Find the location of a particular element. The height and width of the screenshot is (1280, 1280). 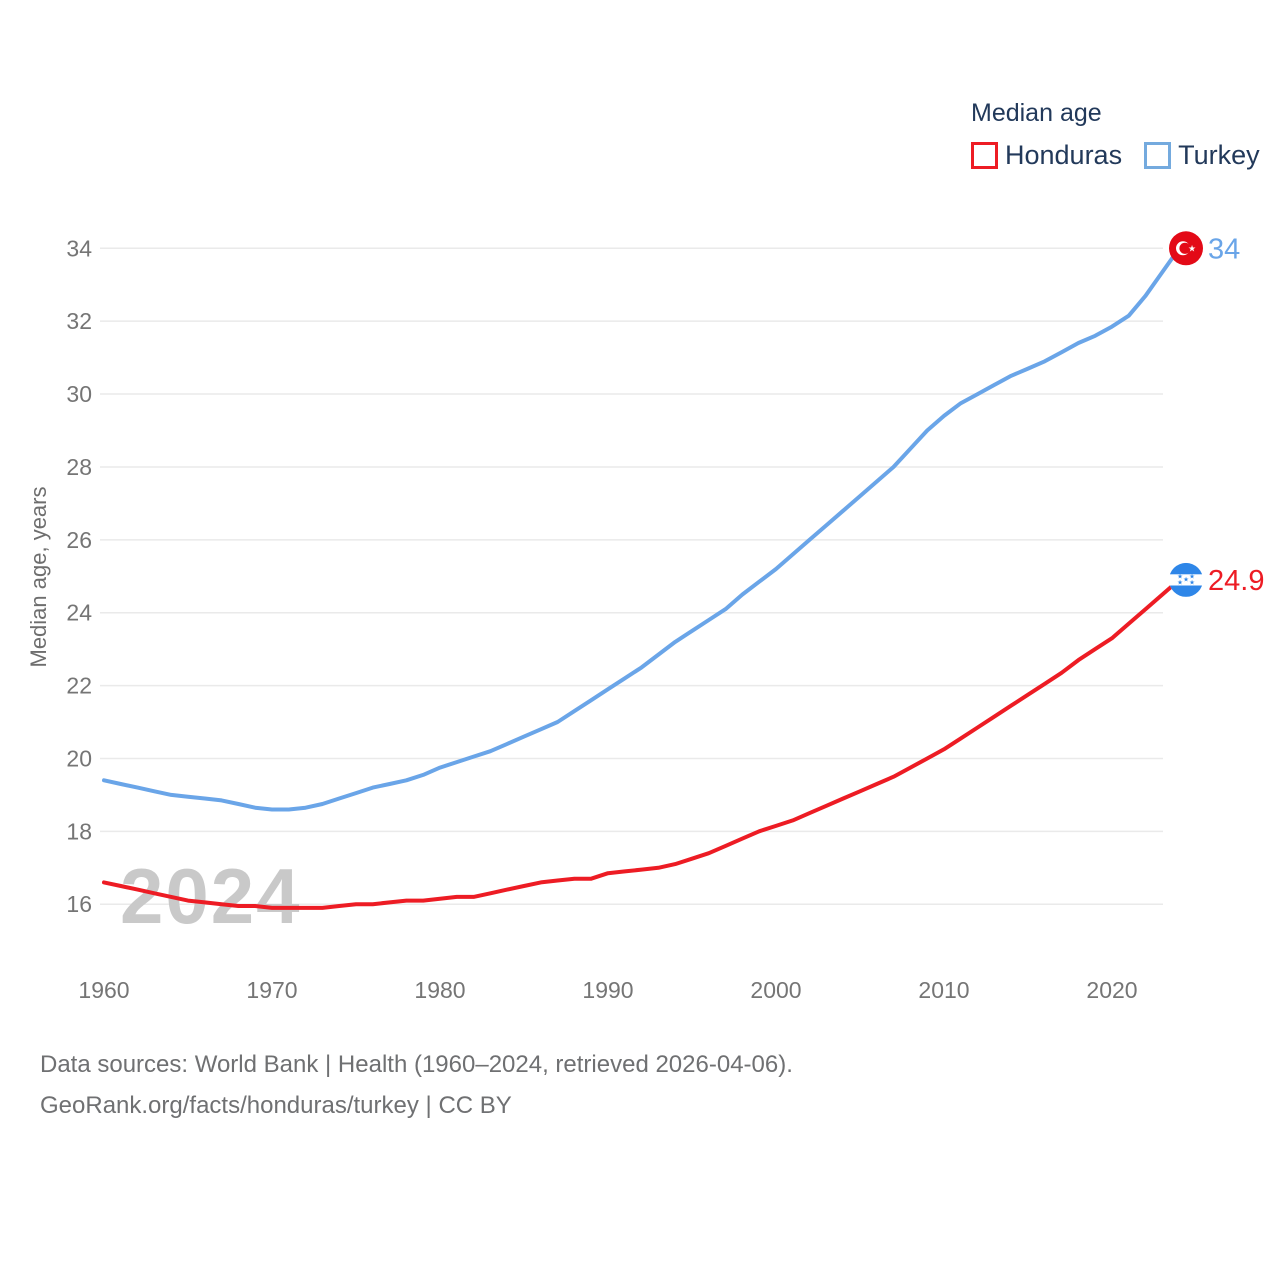

legend-item-turkey: Turkey is located at coordinates (1202, 155).